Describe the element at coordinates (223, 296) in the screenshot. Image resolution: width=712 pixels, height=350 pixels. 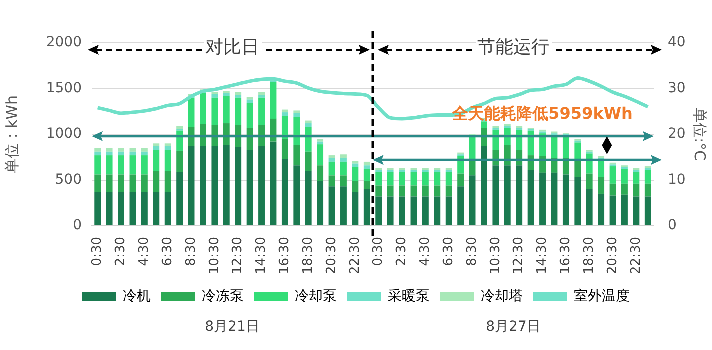
I see `legend-label: 冷冻泵` at that location.